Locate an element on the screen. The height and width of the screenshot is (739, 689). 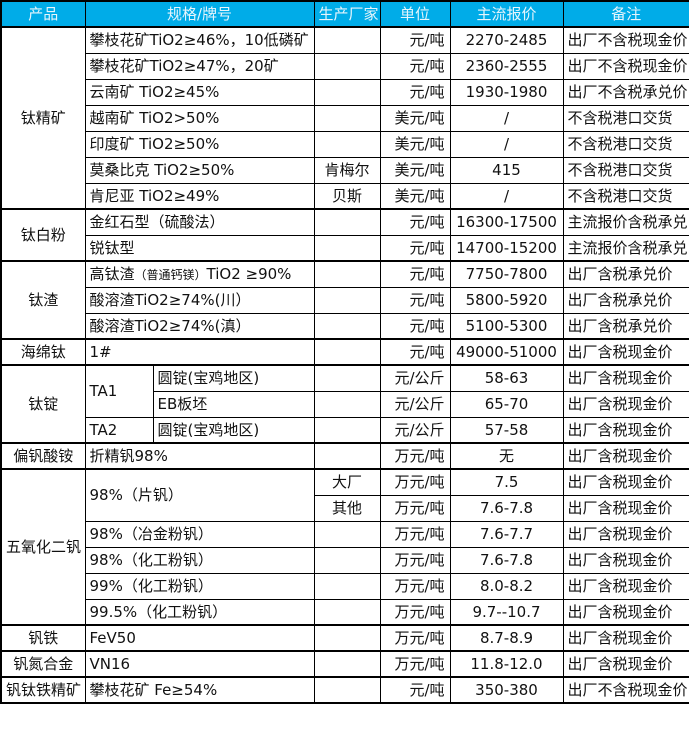
cell-price: 2270-2485 is located at coordinates (506, 40).